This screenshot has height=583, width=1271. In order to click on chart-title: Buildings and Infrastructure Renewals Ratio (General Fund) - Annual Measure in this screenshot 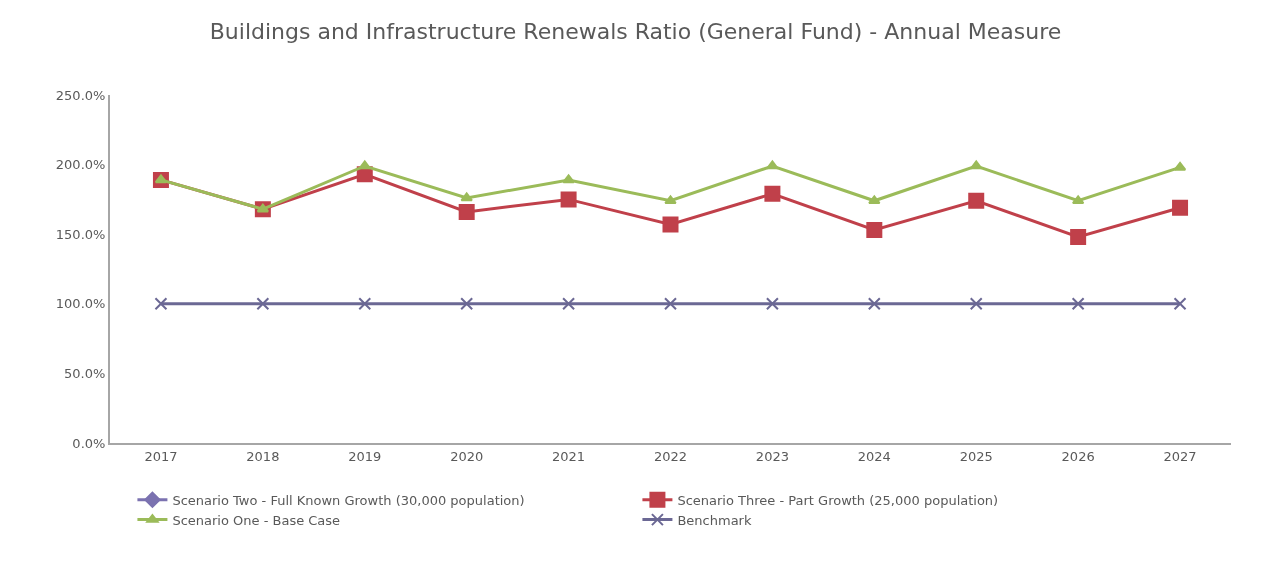, I will do `click(635, 31)`.